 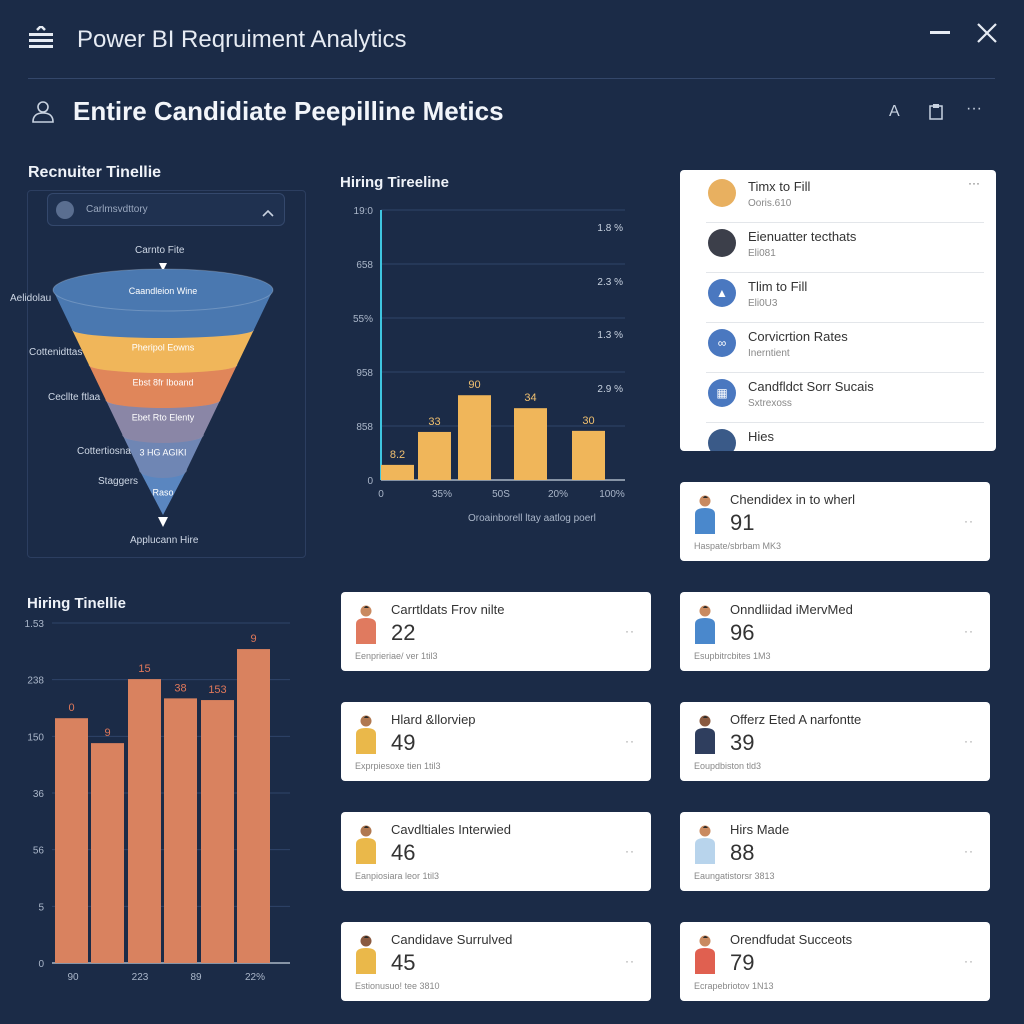 What do you see at coordinates (845, 348) in the screenshot?
I see `list-item: ∞ Corvicrtion Rates Inerntient` at bounding box center [845, 348].